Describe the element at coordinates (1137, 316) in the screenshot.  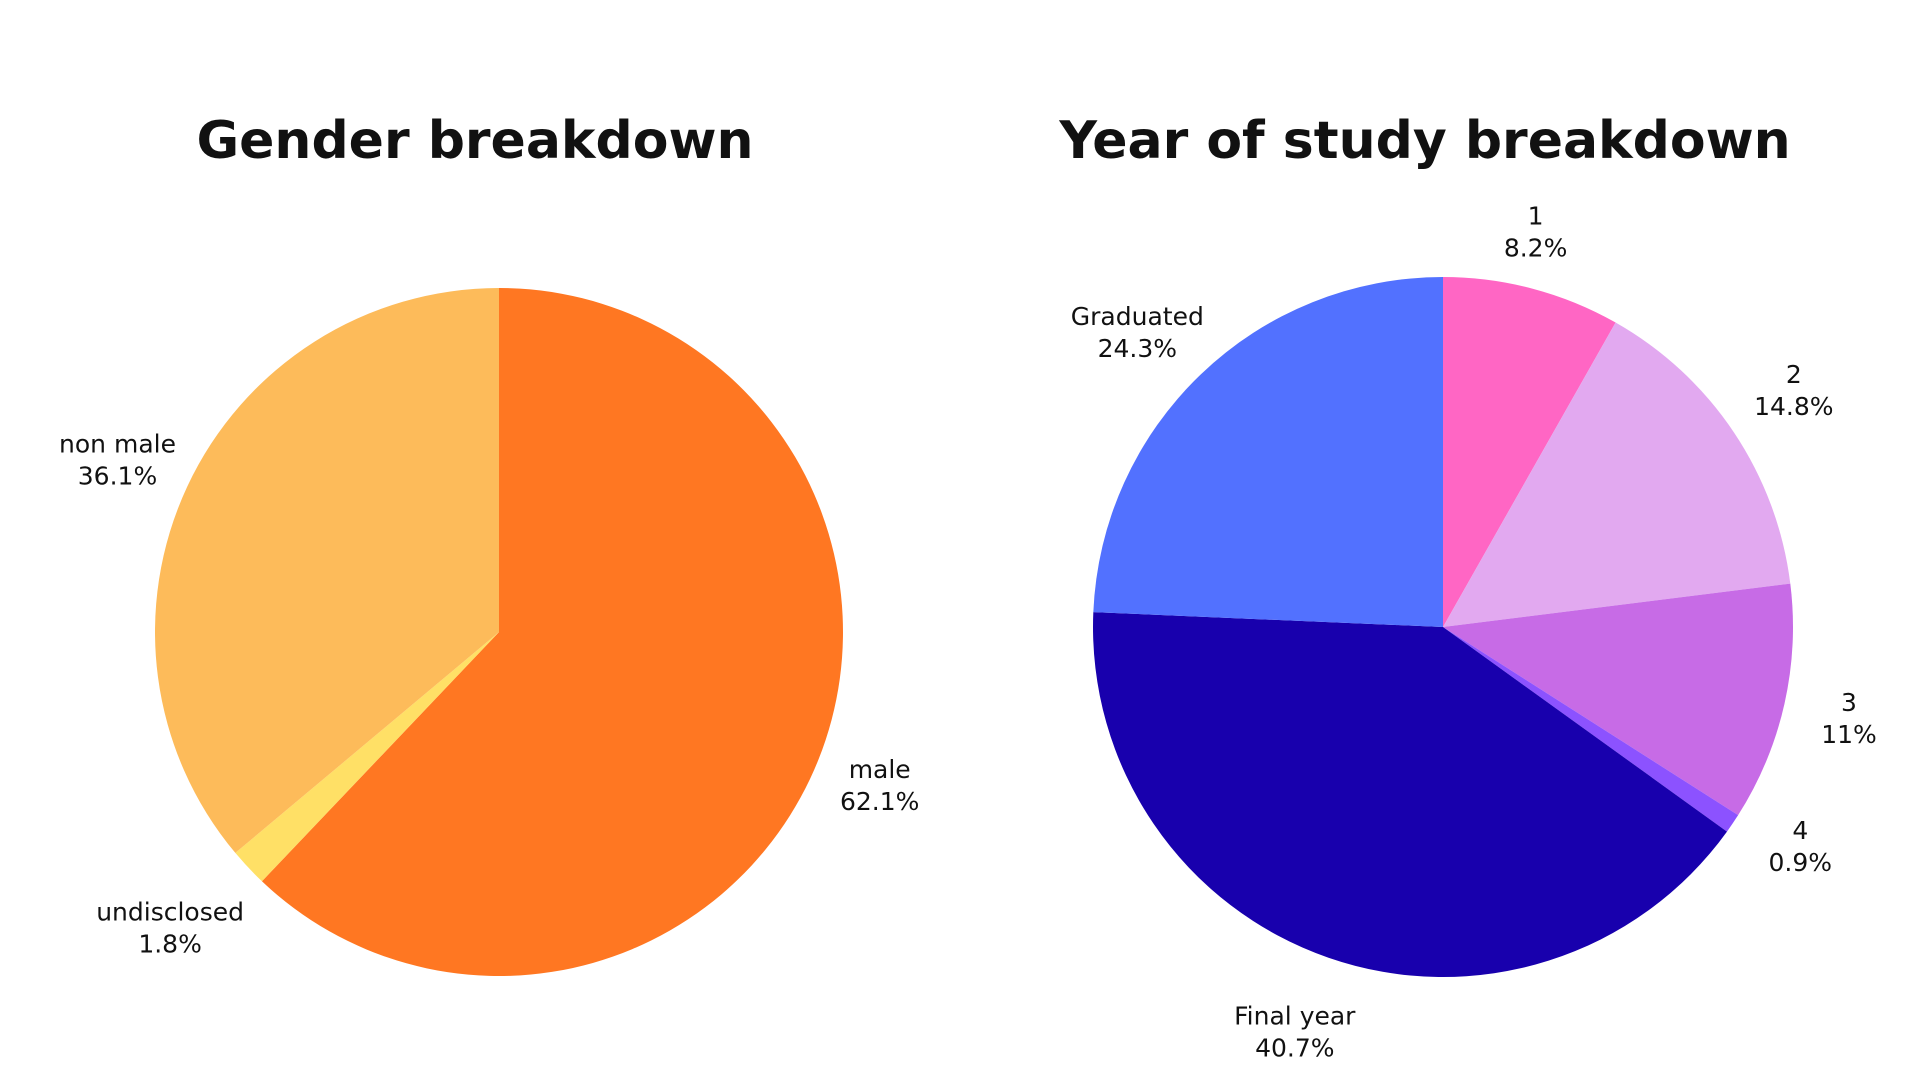
I see `slice-category-label: Graduated` at that location.